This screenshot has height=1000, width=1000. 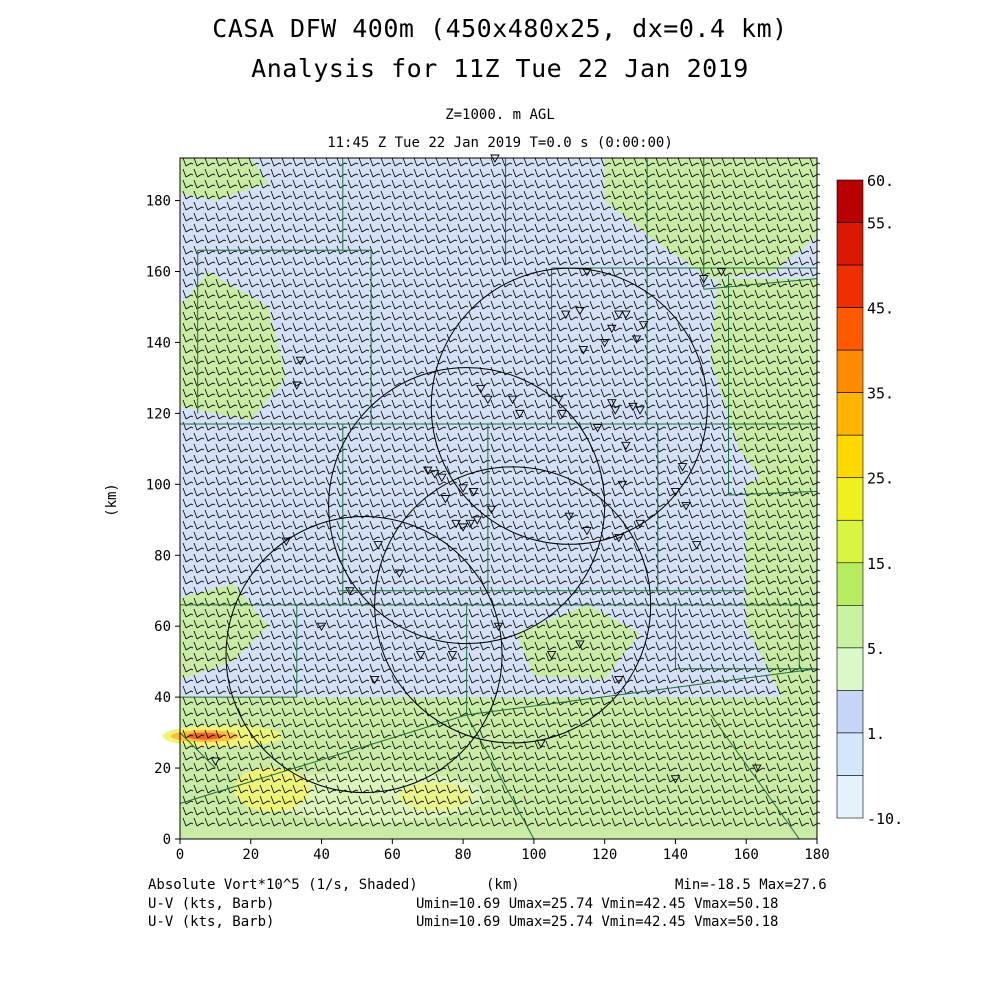 What do you see at coordinates (880, 309) in the screenshot?
I see `colorbar-label: 45.` at bounding box center [880, 309].